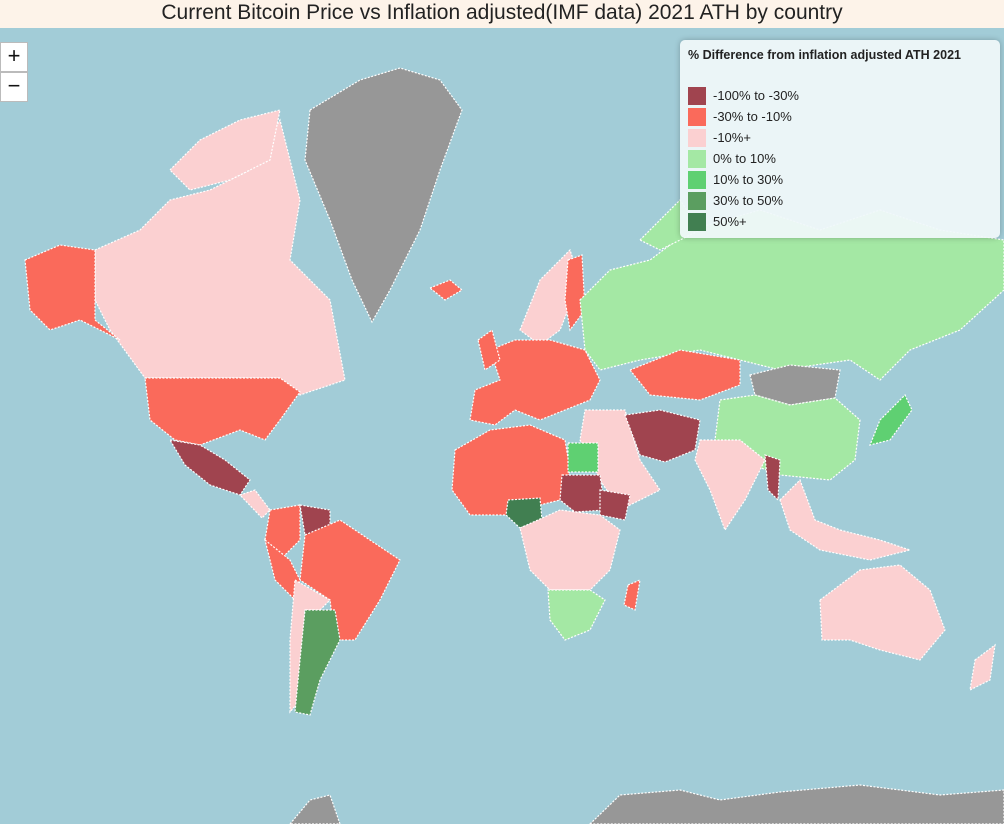  I want to click on kazakhstan, so click(685, 375).